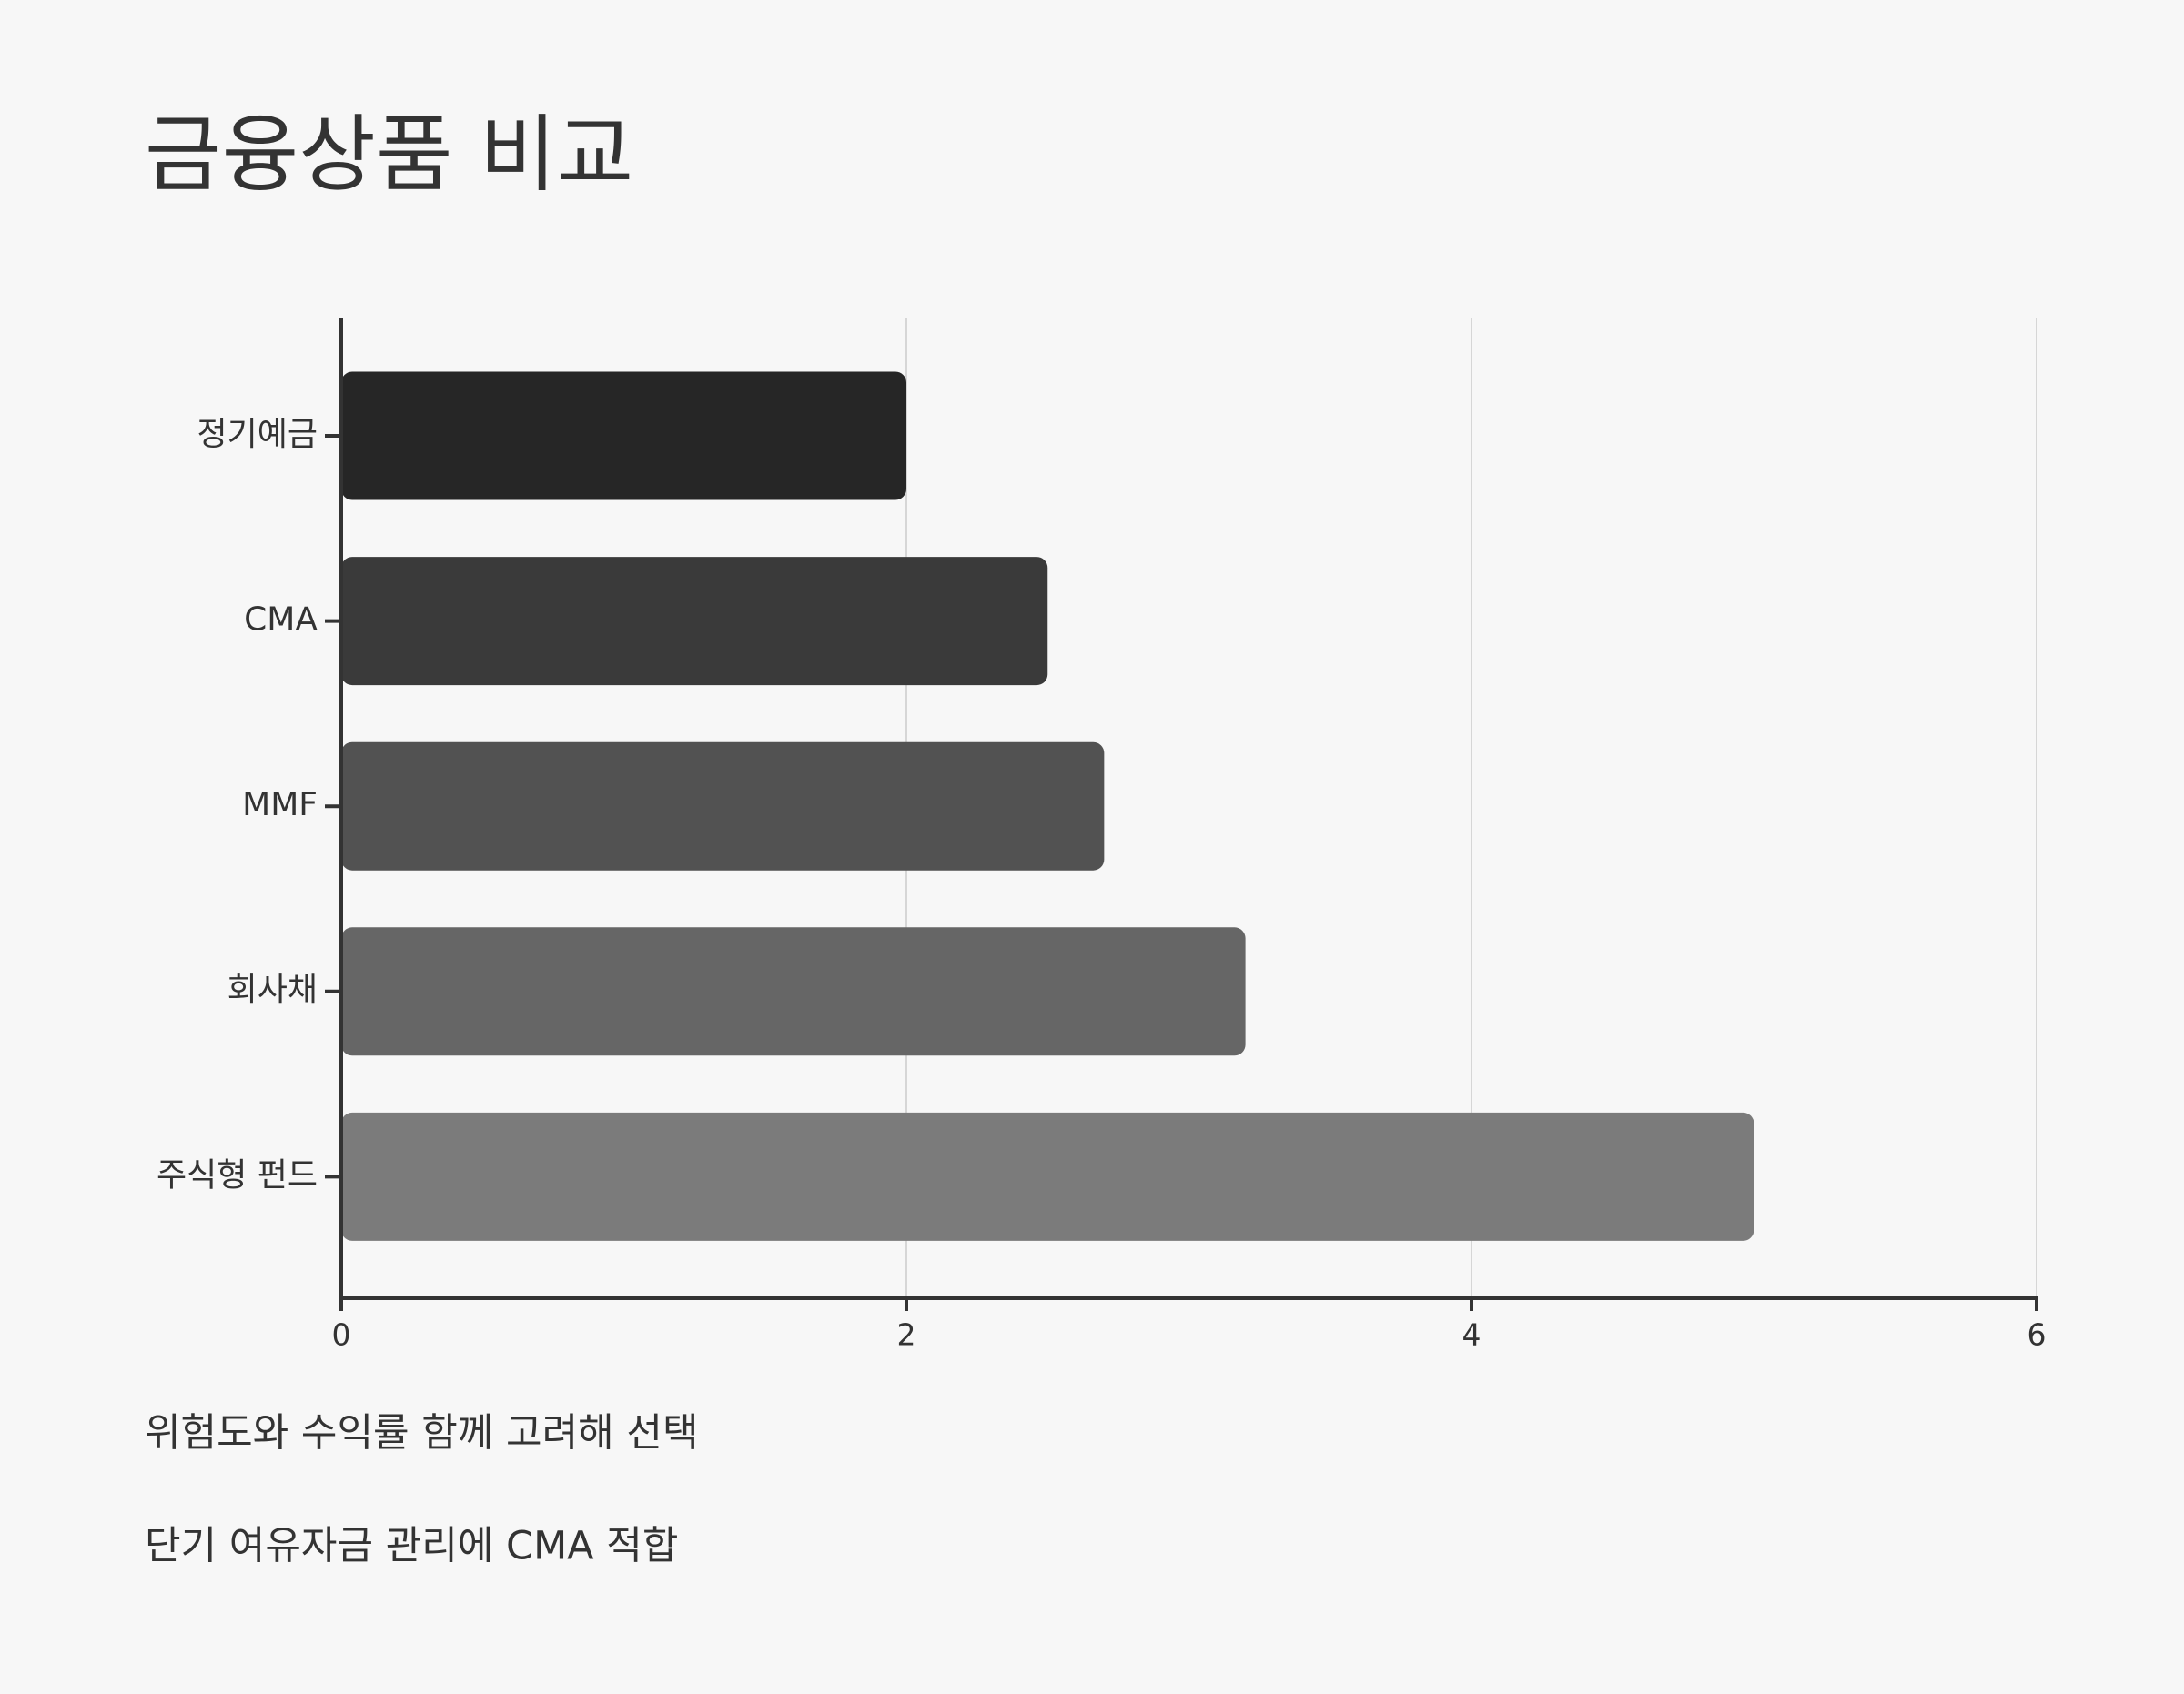  Describe the element at coordinates (281, 620) in the screenshot. I see `y-tick-label: CMA` at that location.